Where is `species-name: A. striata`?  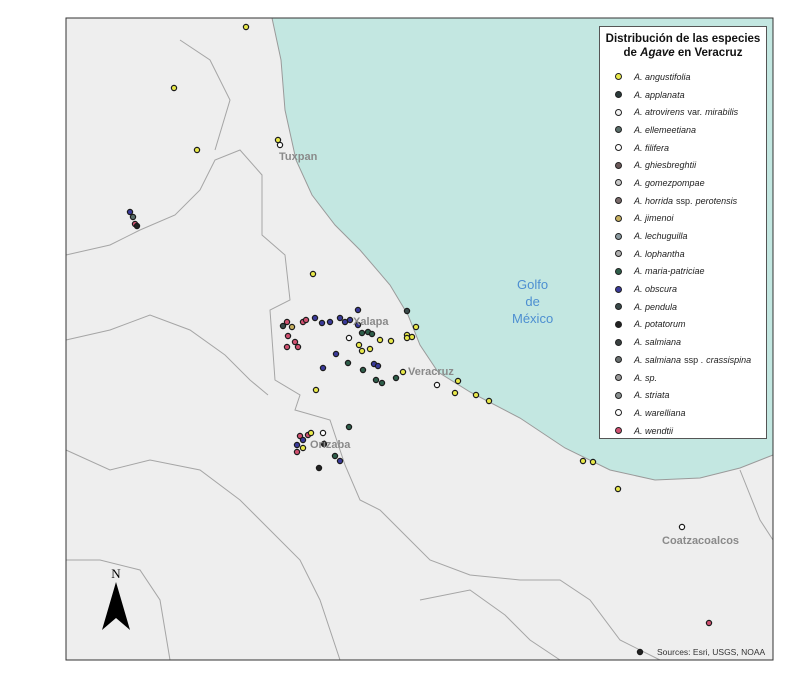
species-name: A. striata is located at coordinates (652, 395).